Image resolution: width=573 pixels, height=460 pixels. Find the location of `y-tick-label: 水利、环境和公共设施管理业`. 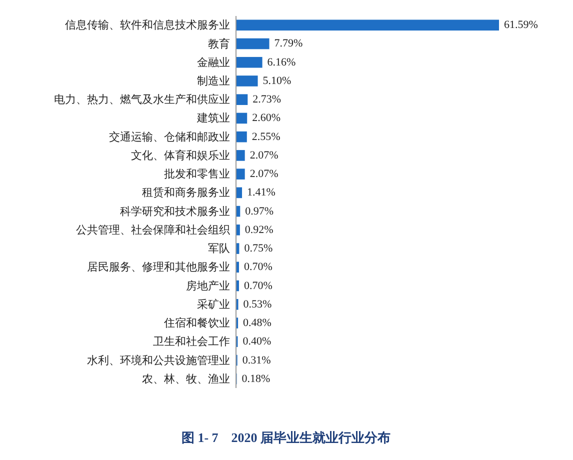

y-tick-label: 水利、环境和公共设施管理业 is located at coordinates (158, 360).